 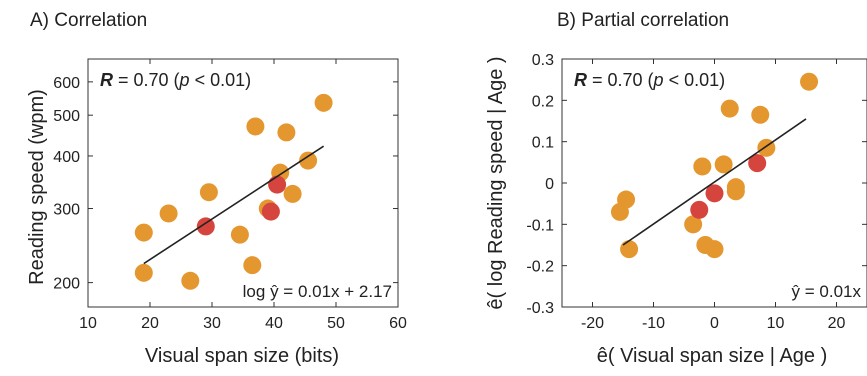 What do you see at coordinates (540, 225) in the screenshot?
I see `y-tick-label: -0.1` at bounding box center [540, 225].